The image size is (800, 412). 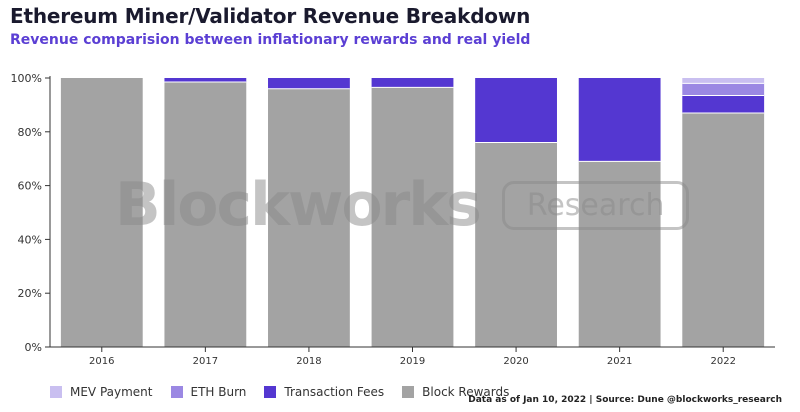 I want to click on legend-label: MEV Payment, so click(x=111, y=392).